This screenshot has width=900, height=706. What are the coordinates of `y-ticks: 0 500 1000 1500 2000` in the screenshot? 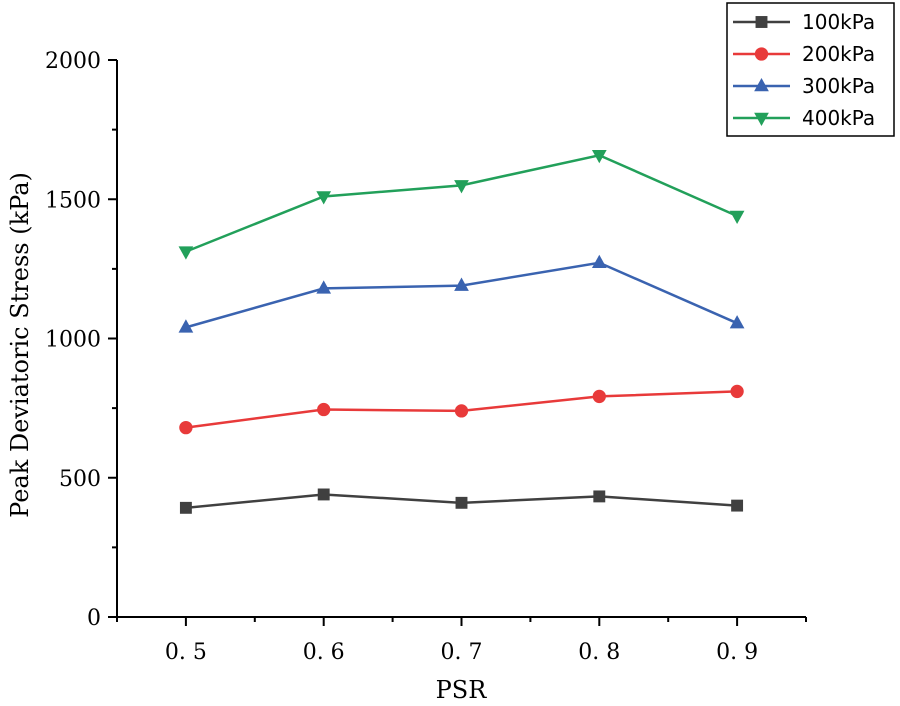 It's located at (81, 340).